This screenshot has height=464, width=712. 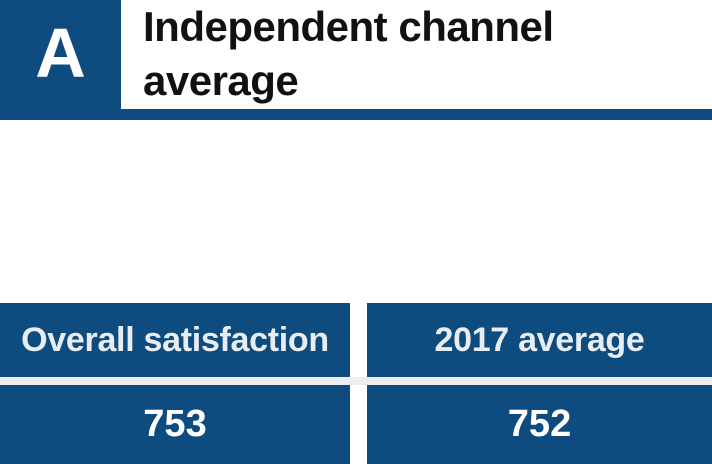 I want to click on table-header-2017-average: 2017 average, so click(x=539, y=340).